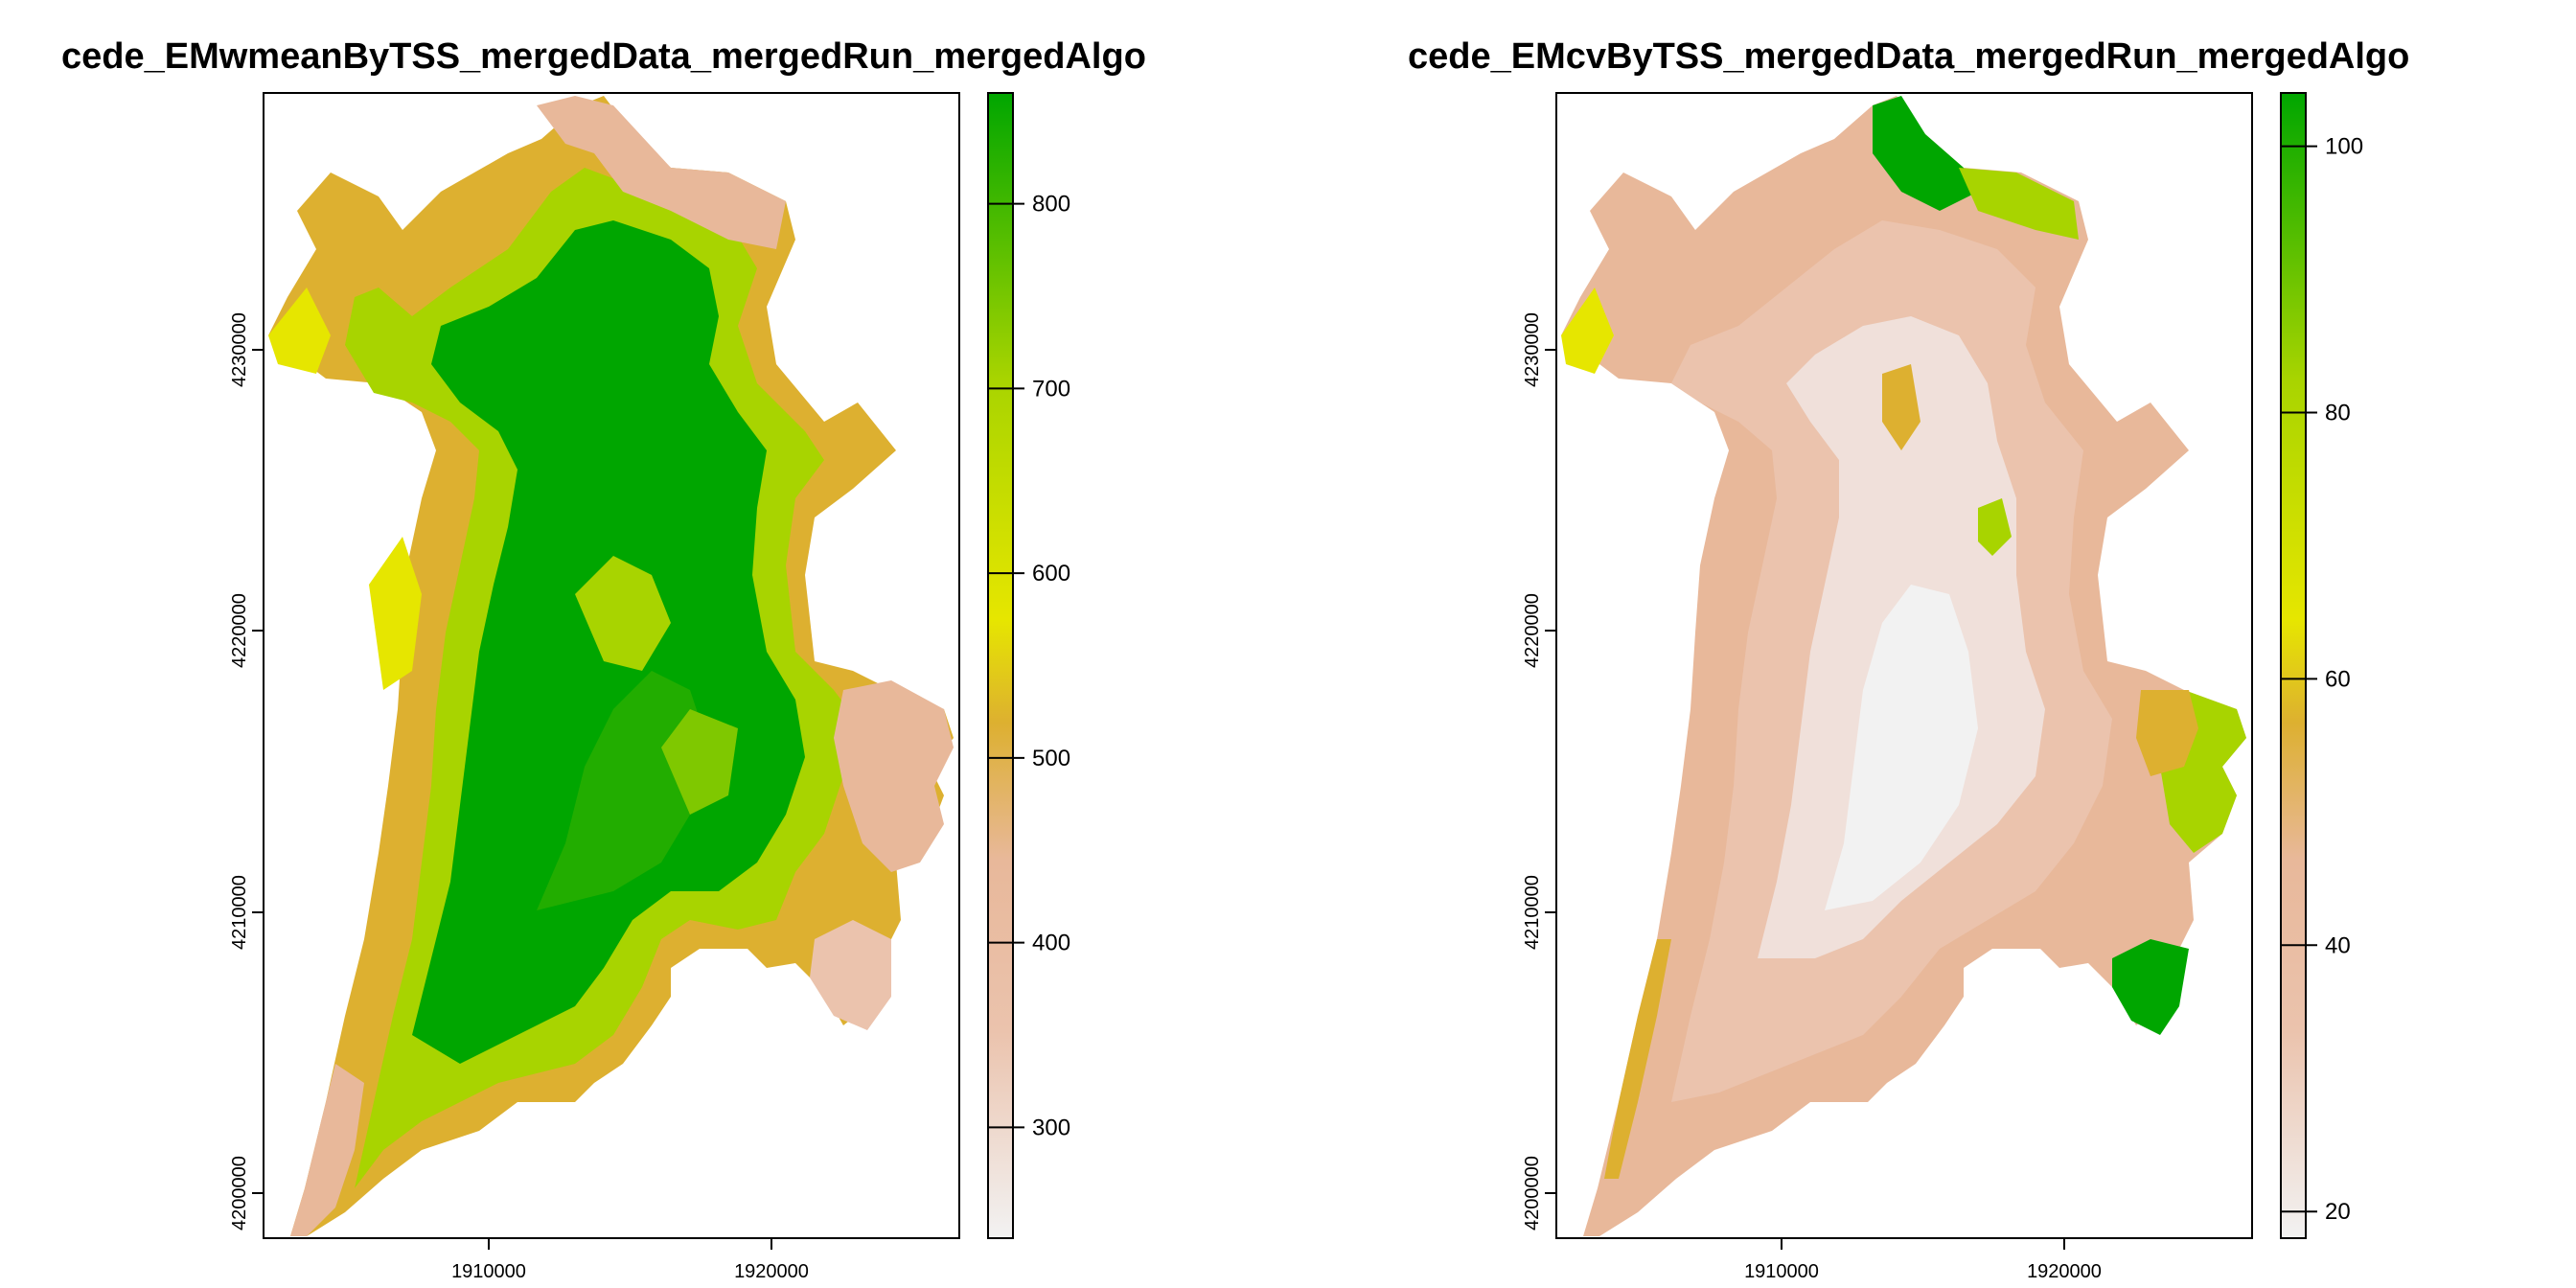 The image size is (2576, 1288). I want to click on legend-tick-label: 500, so click(1051, 759).